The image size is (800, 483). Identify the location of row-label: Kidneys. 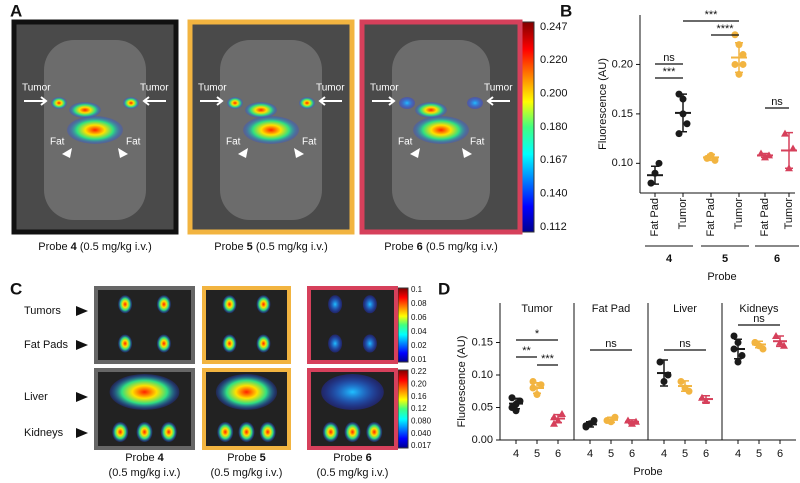
(44, 433).